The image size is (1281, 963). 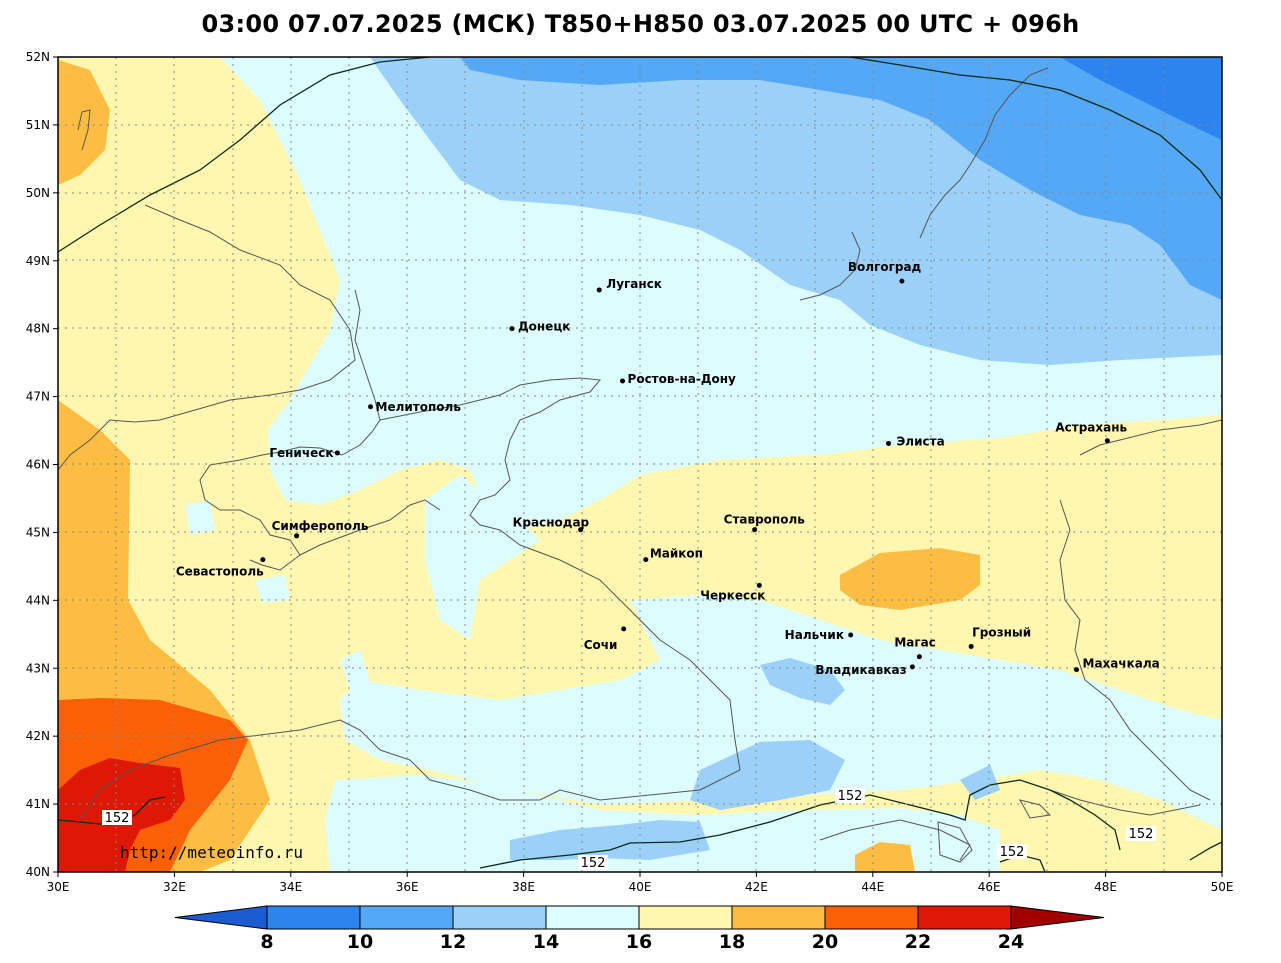 What do you see at coordinates (732, 942) in the screenshot?
I see `colorbar-label: 18` at bounding box center [732, 942].